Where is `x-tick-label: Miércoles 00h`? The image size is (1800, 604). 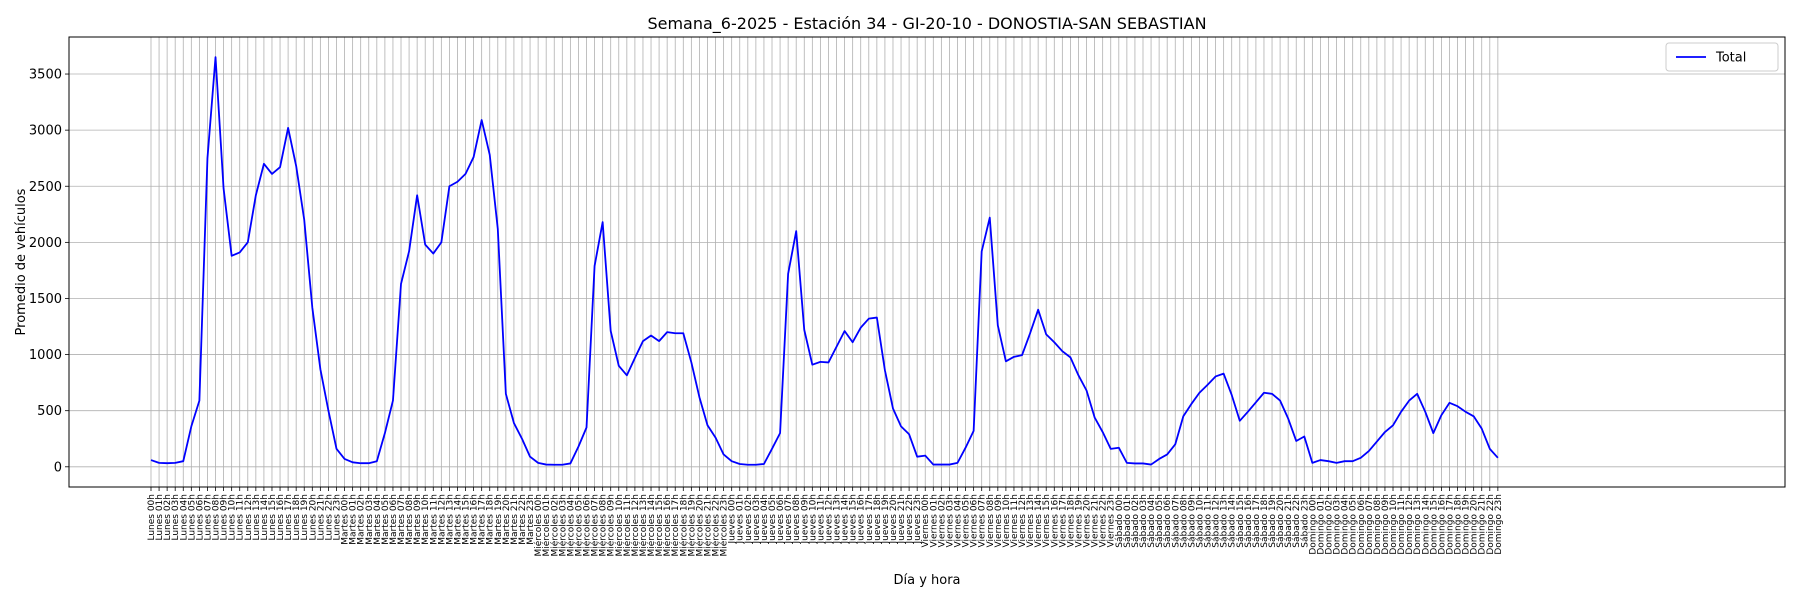
x-tick-label: Miércoles 00h is located at coordinates (538, 525).